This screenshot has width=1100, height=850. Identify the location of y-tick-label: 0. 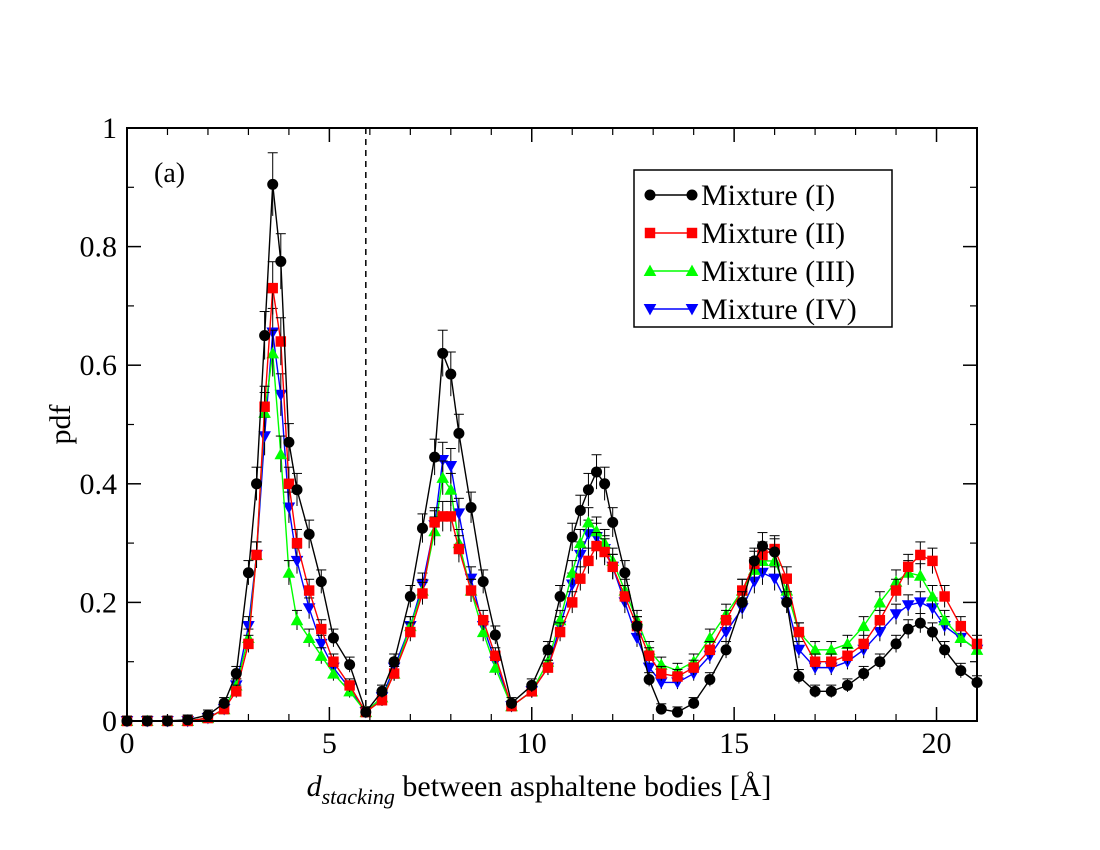
(109, 721).